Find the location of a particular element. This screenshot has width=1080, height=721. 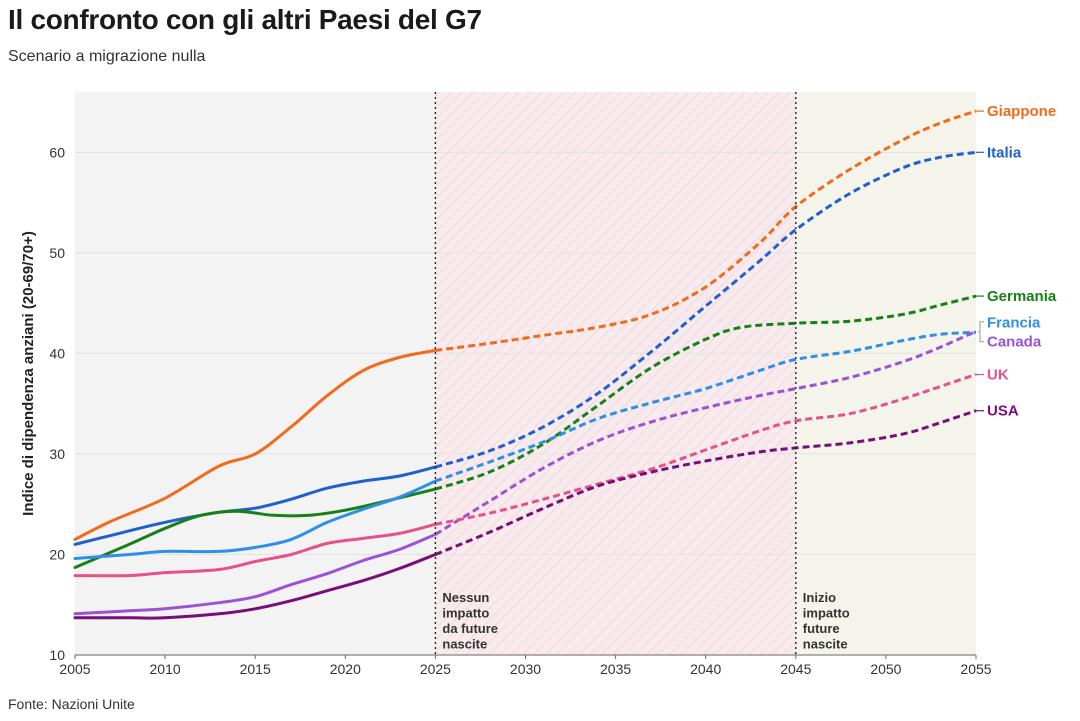

series-line-francia-projected is located at coordinates (705, 406).